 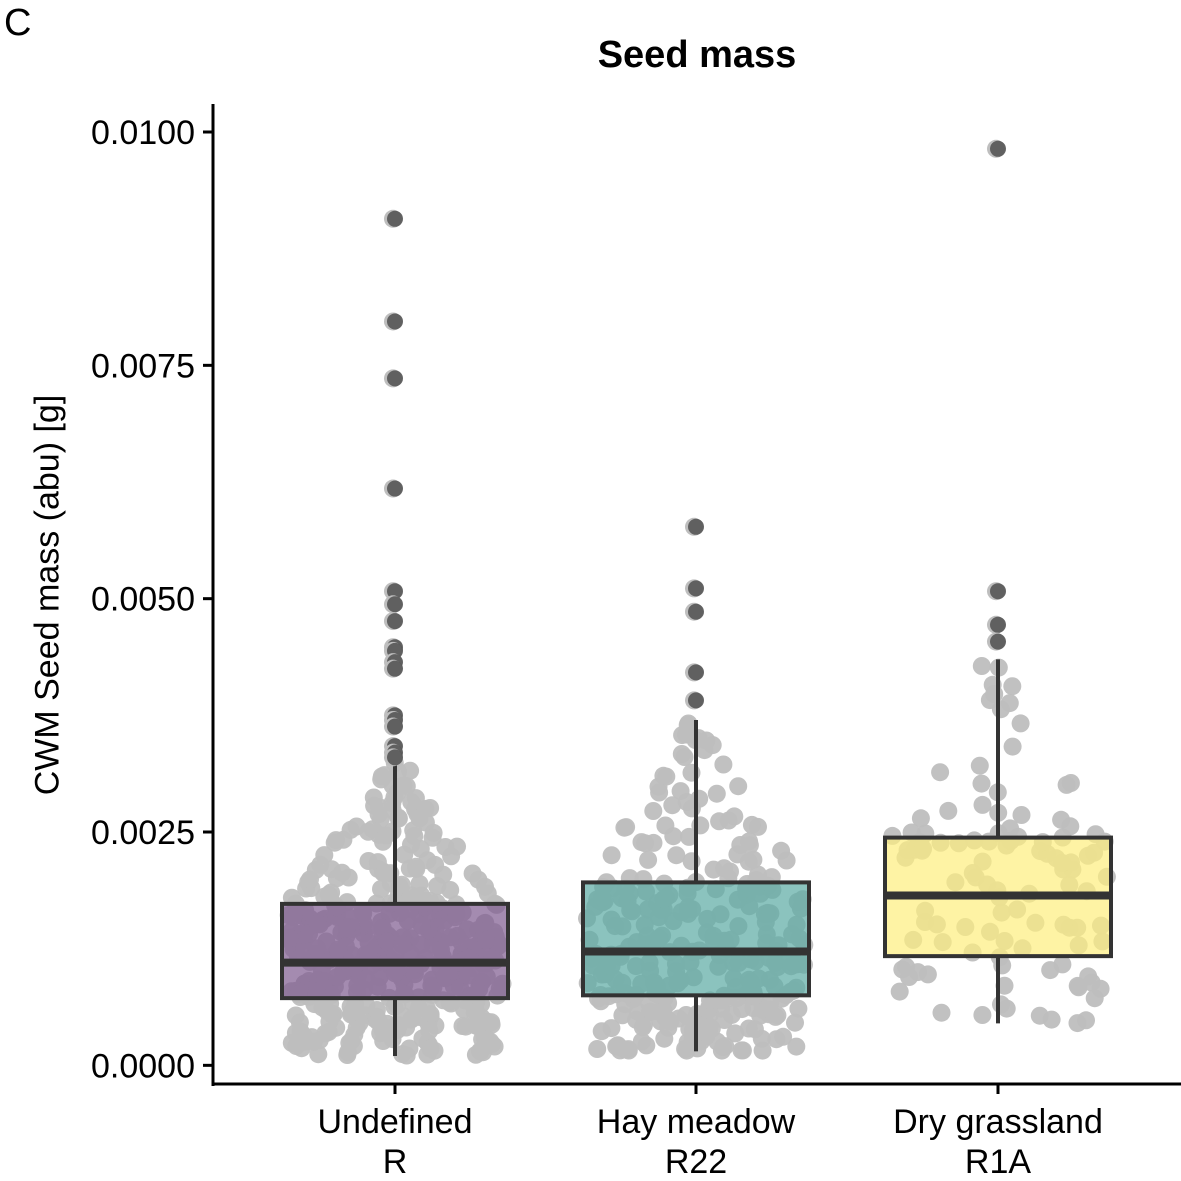 What do you see at coordinates (696, 1122) in the screenshot?
I see `x-tick-label: Hay meadow` at bounding box center [696, 1122].